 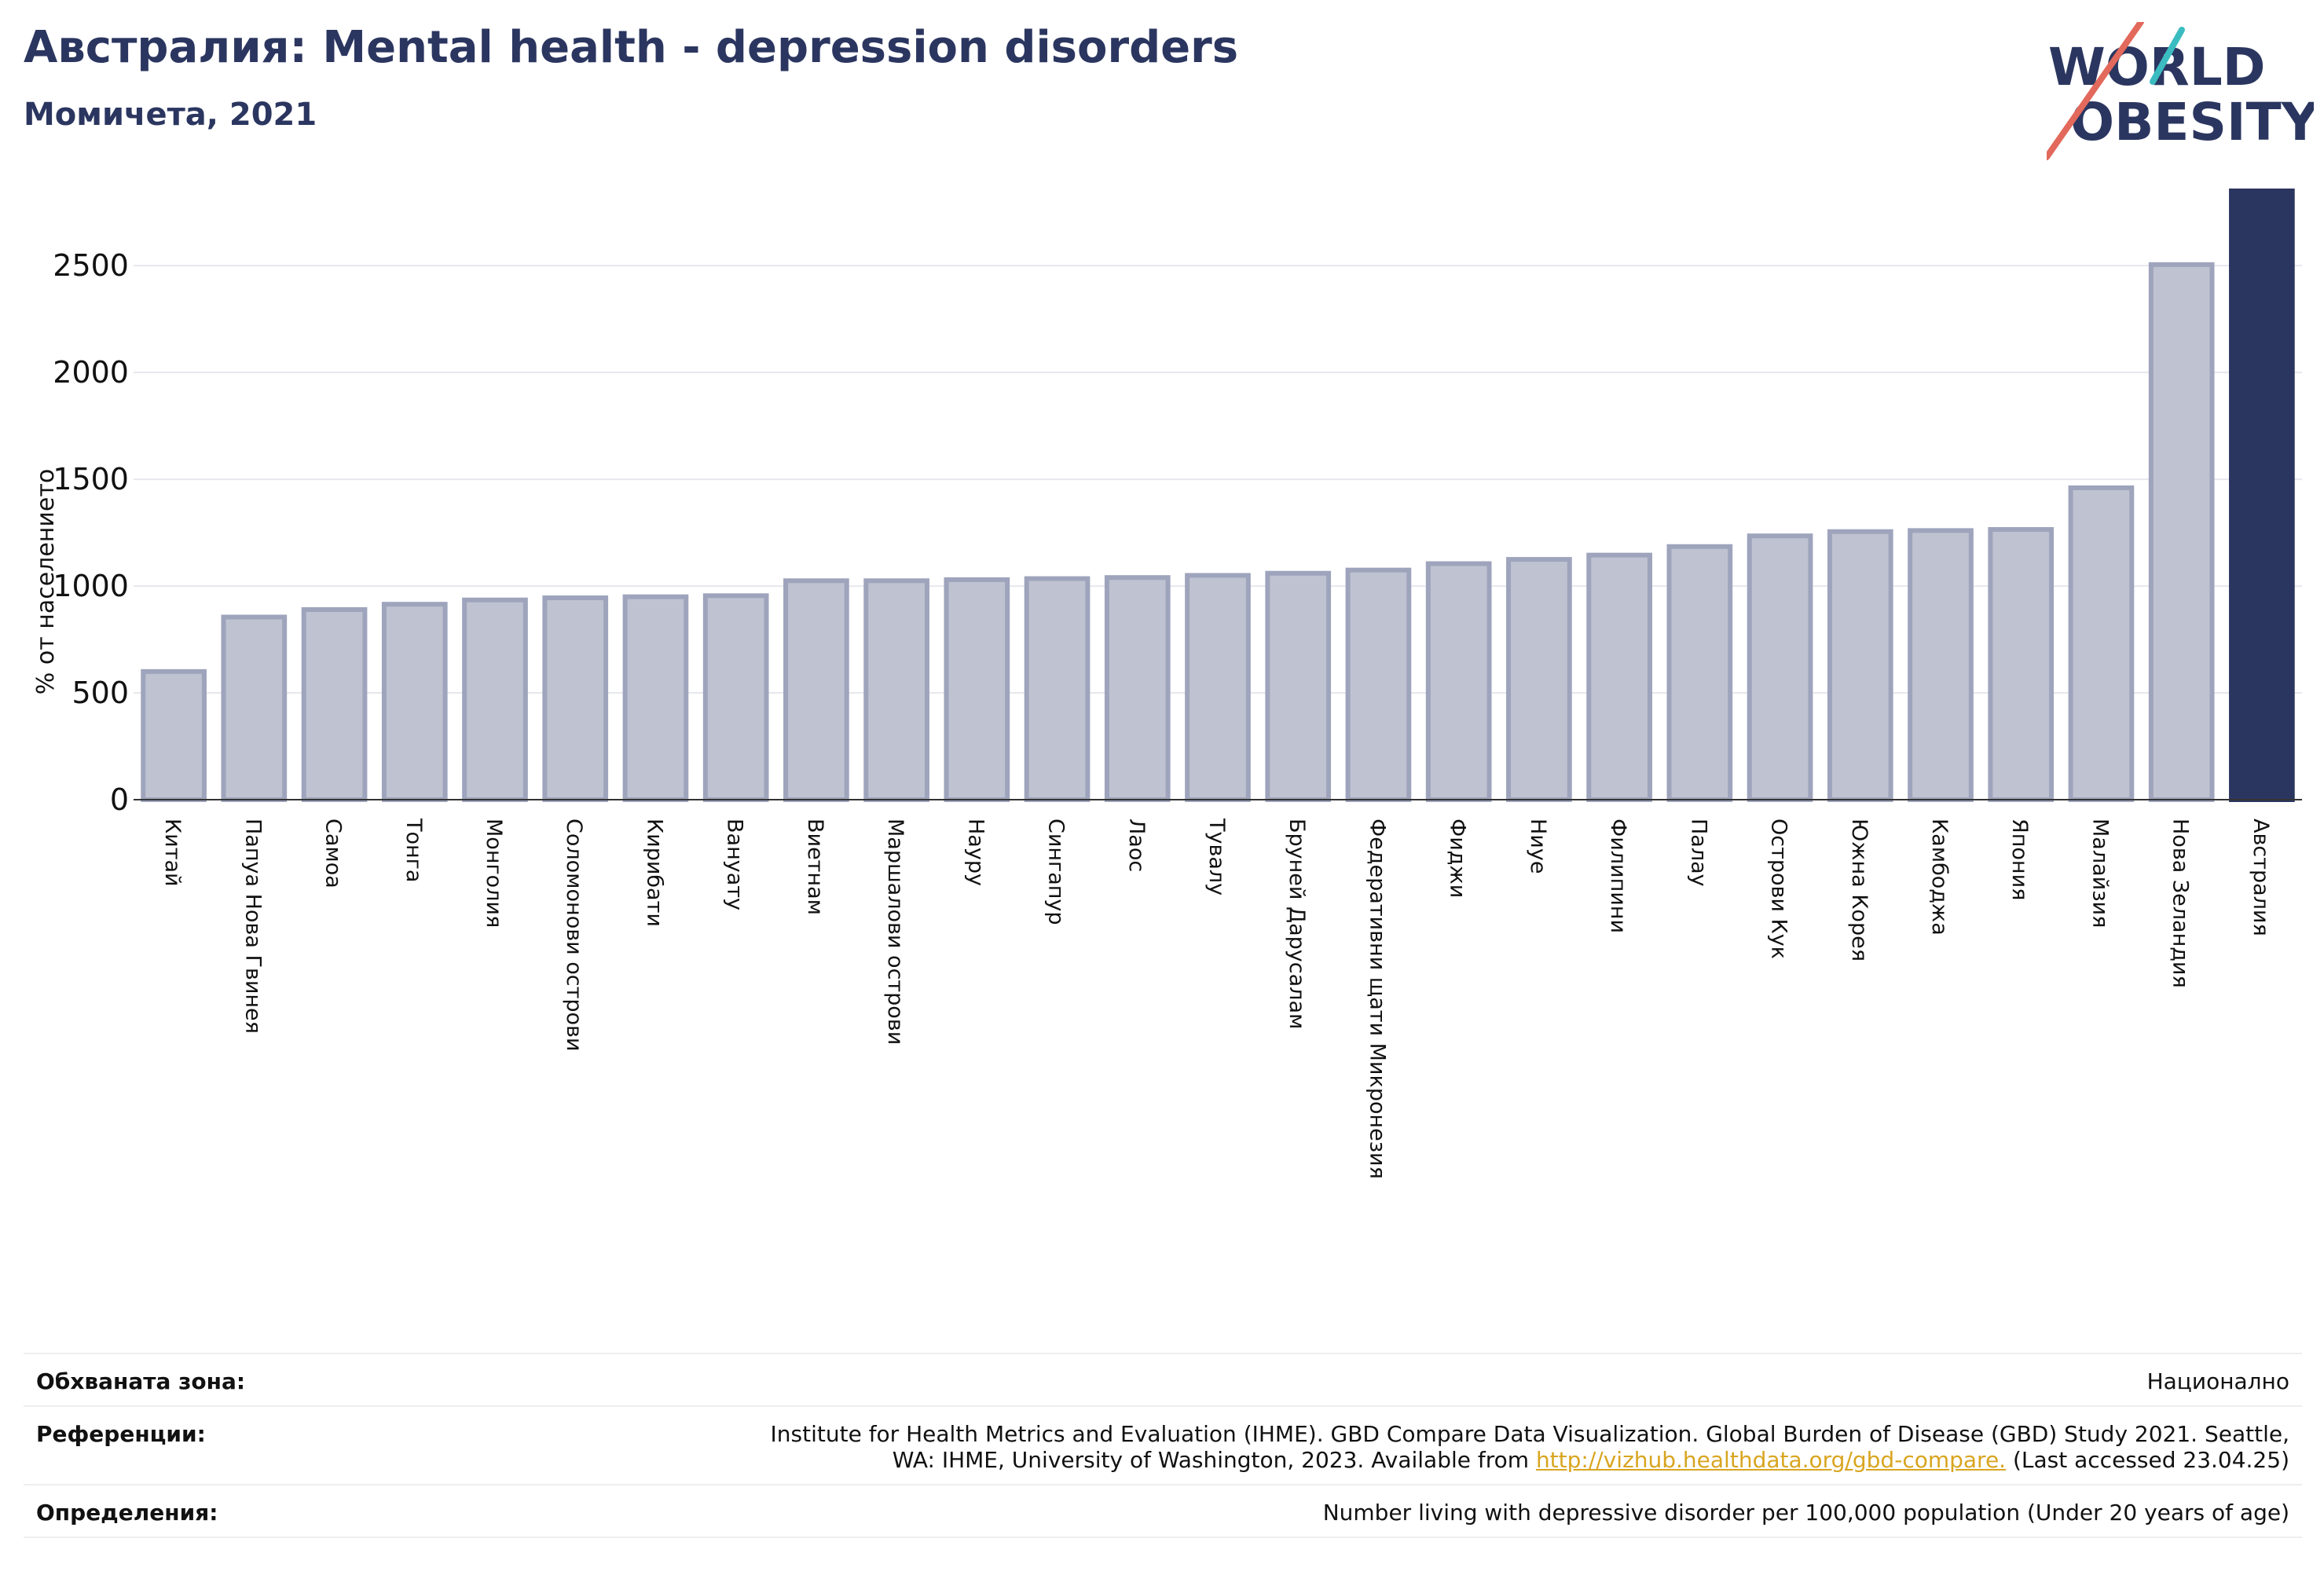 I want to click on y-tick-label: 2000, so click(x=91, y=372).